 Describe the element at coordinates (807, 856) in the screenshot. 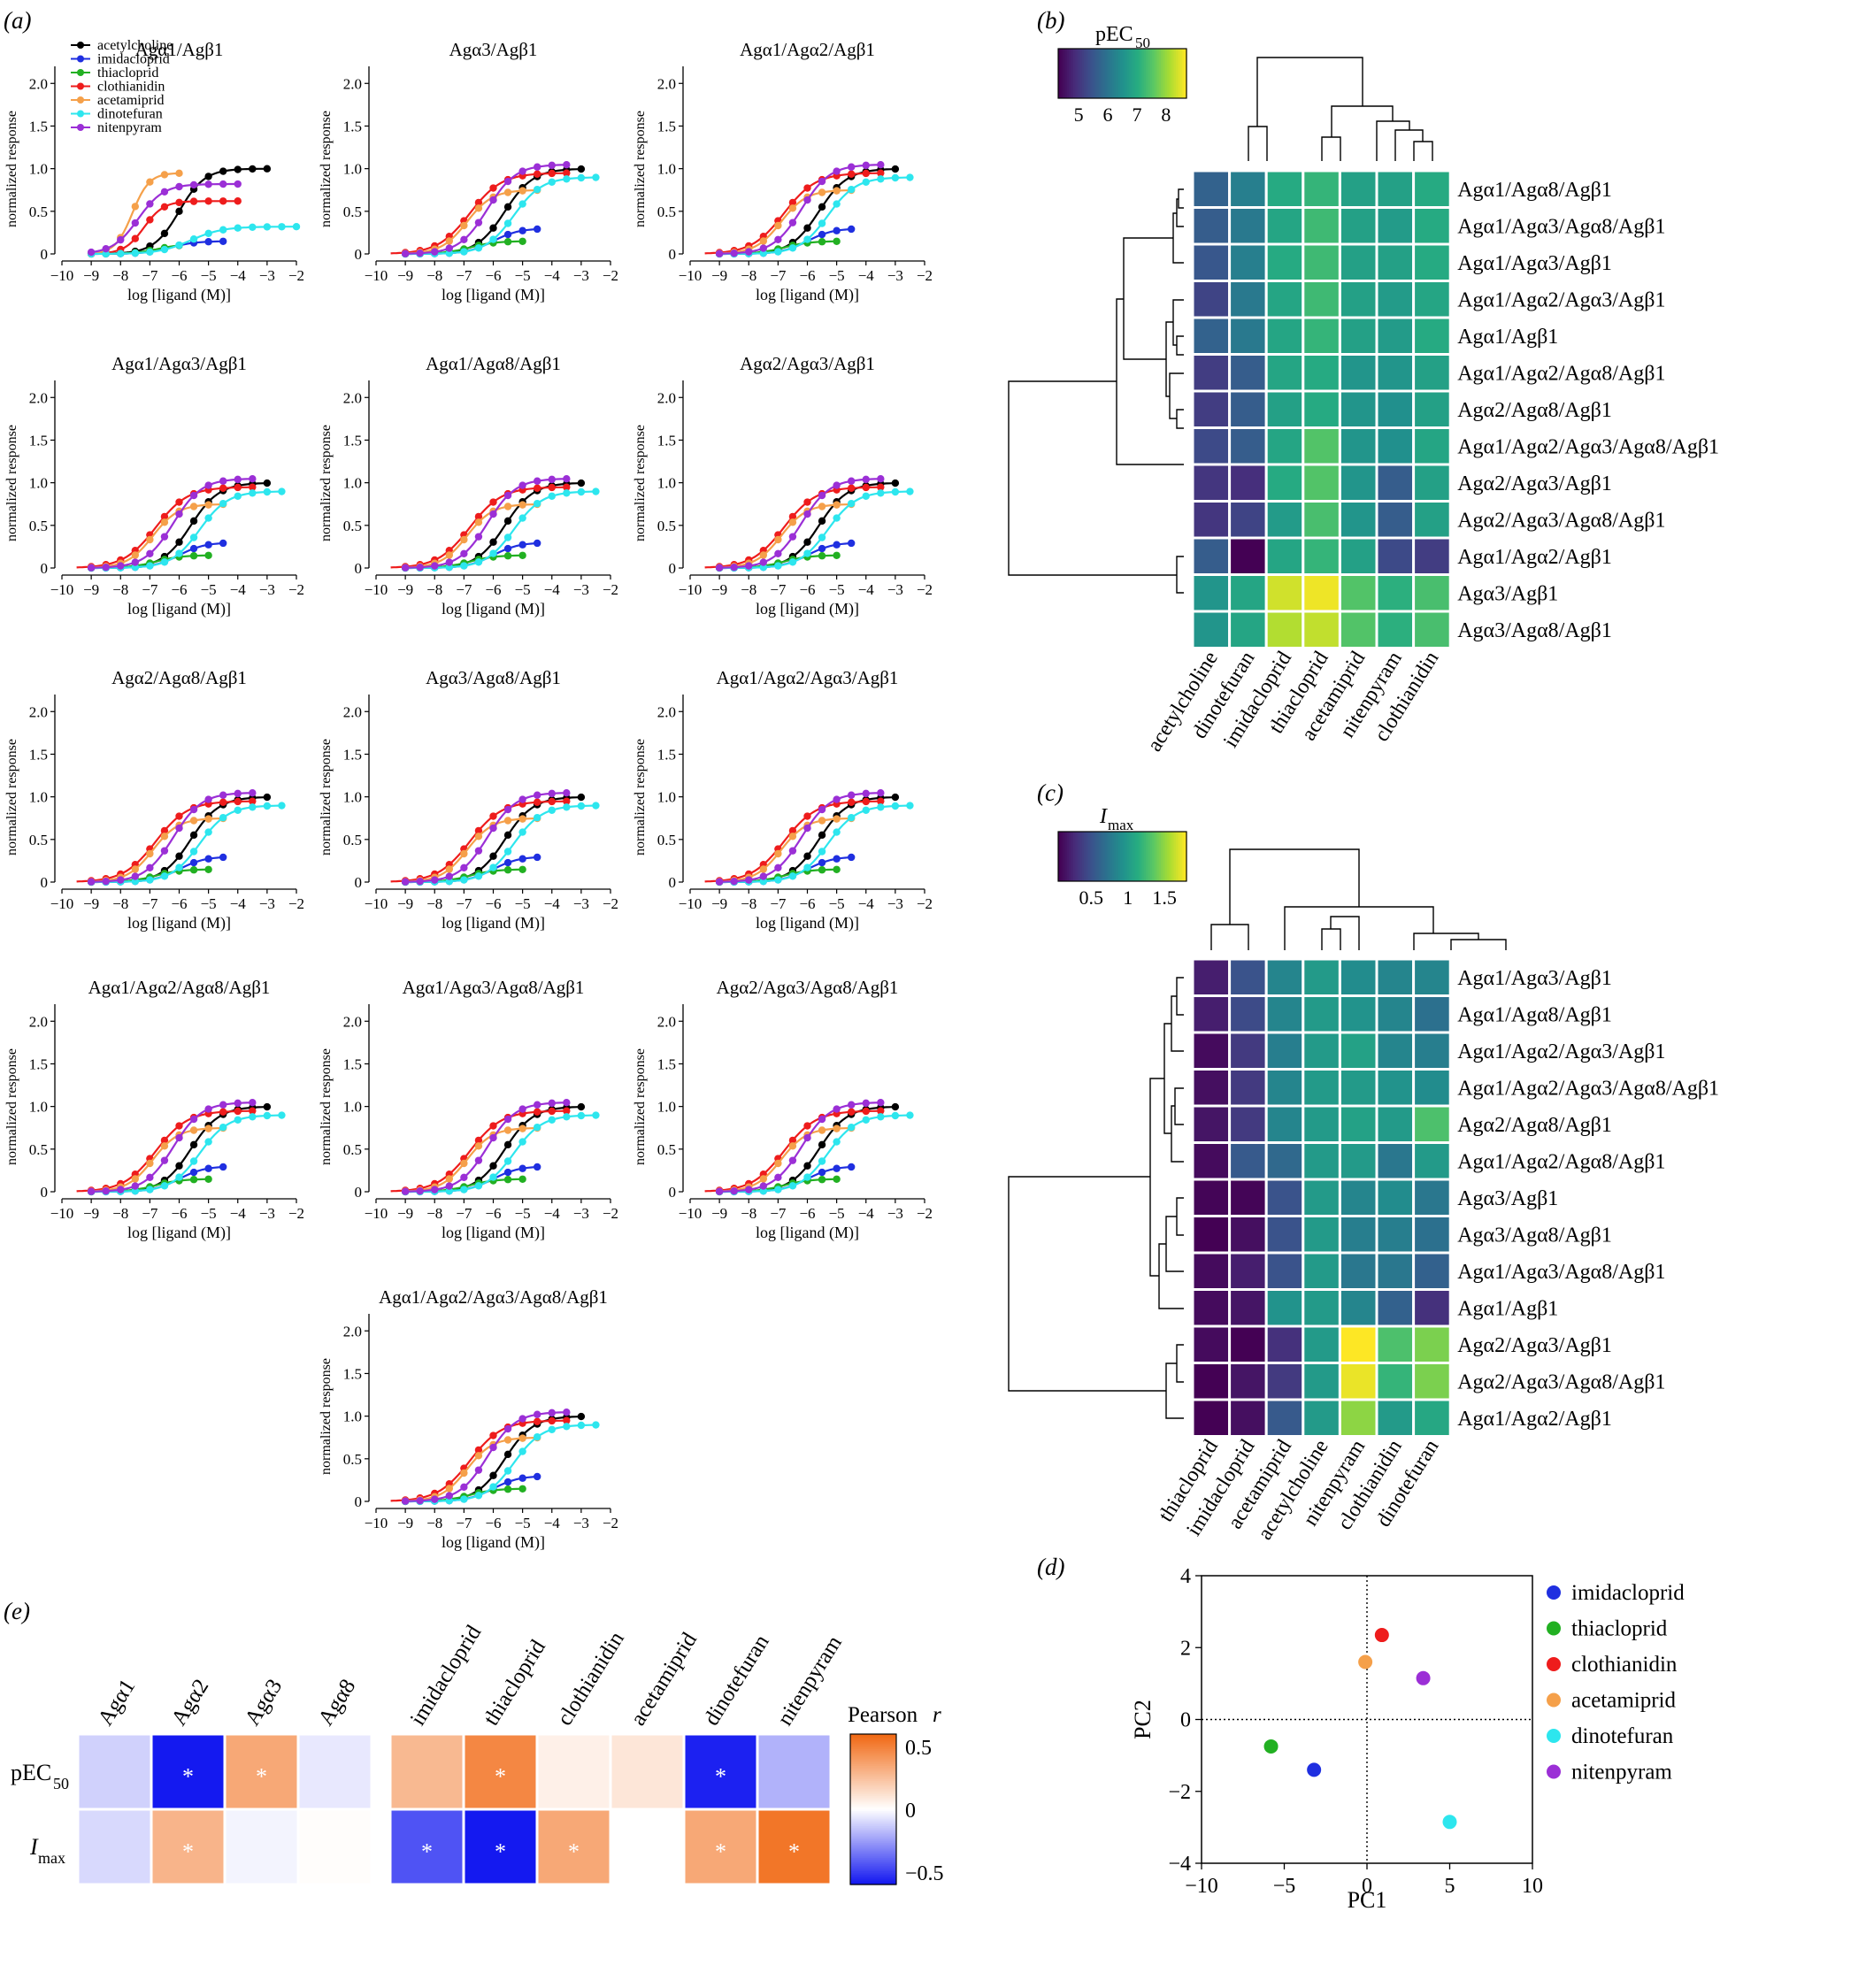

I see `point-acetylcholine` at that location.